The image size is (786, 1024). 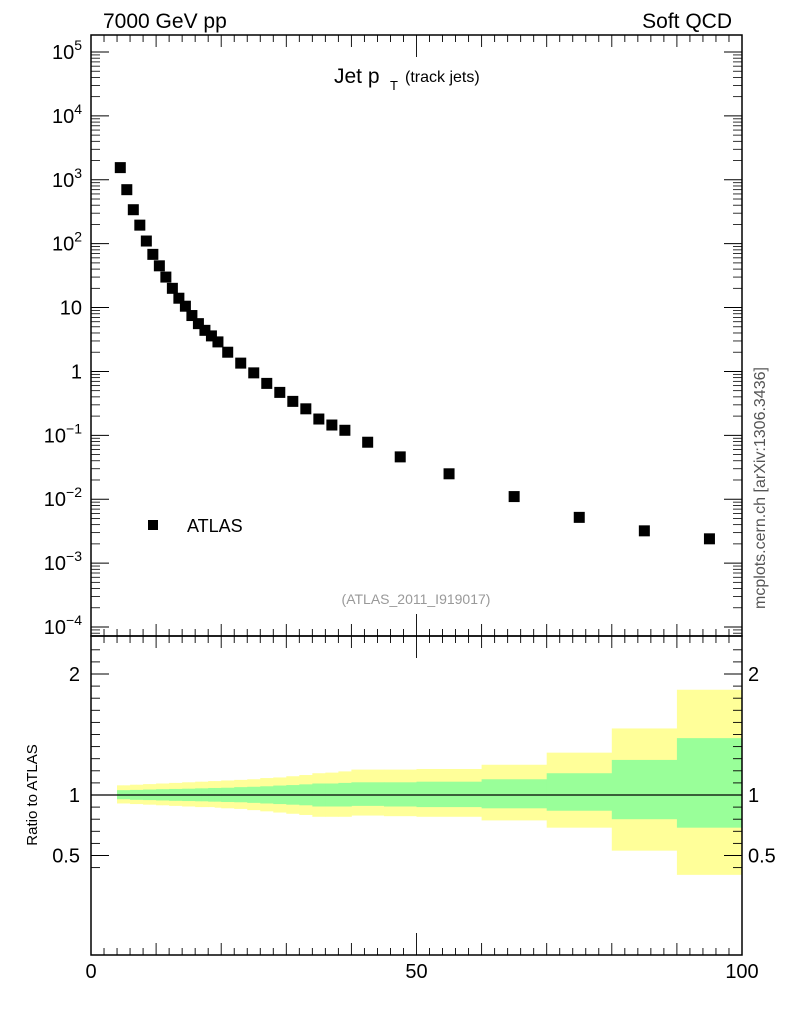 I want to click on legend: ATLAS, so click(x=195, y=526).